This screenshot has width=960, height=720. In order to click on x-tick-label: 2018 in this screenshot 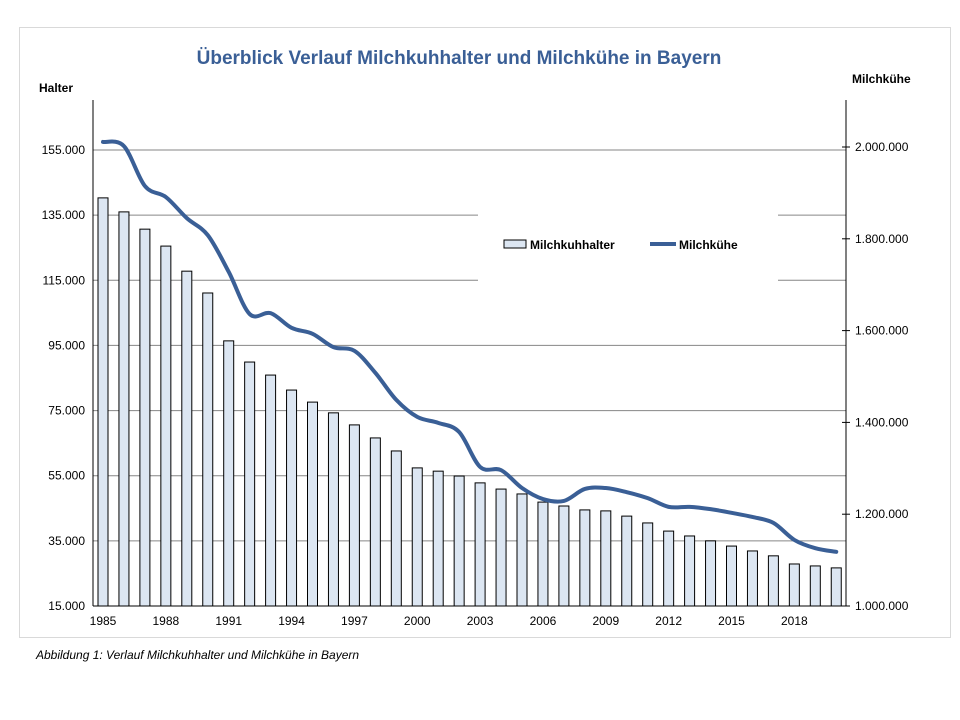, I will do `click(794, 621)`.